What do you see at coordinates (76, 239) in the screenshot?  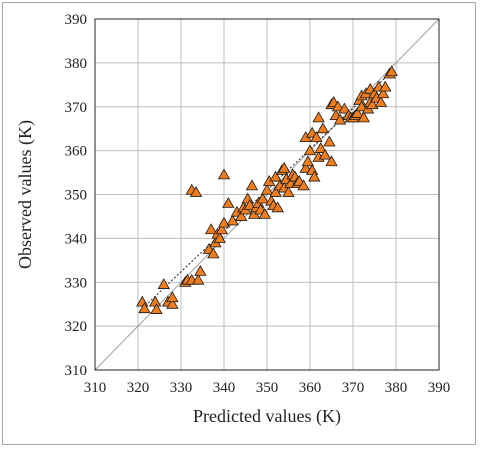 I see `y-tick-label: 340` at bounding box center [76, 239].